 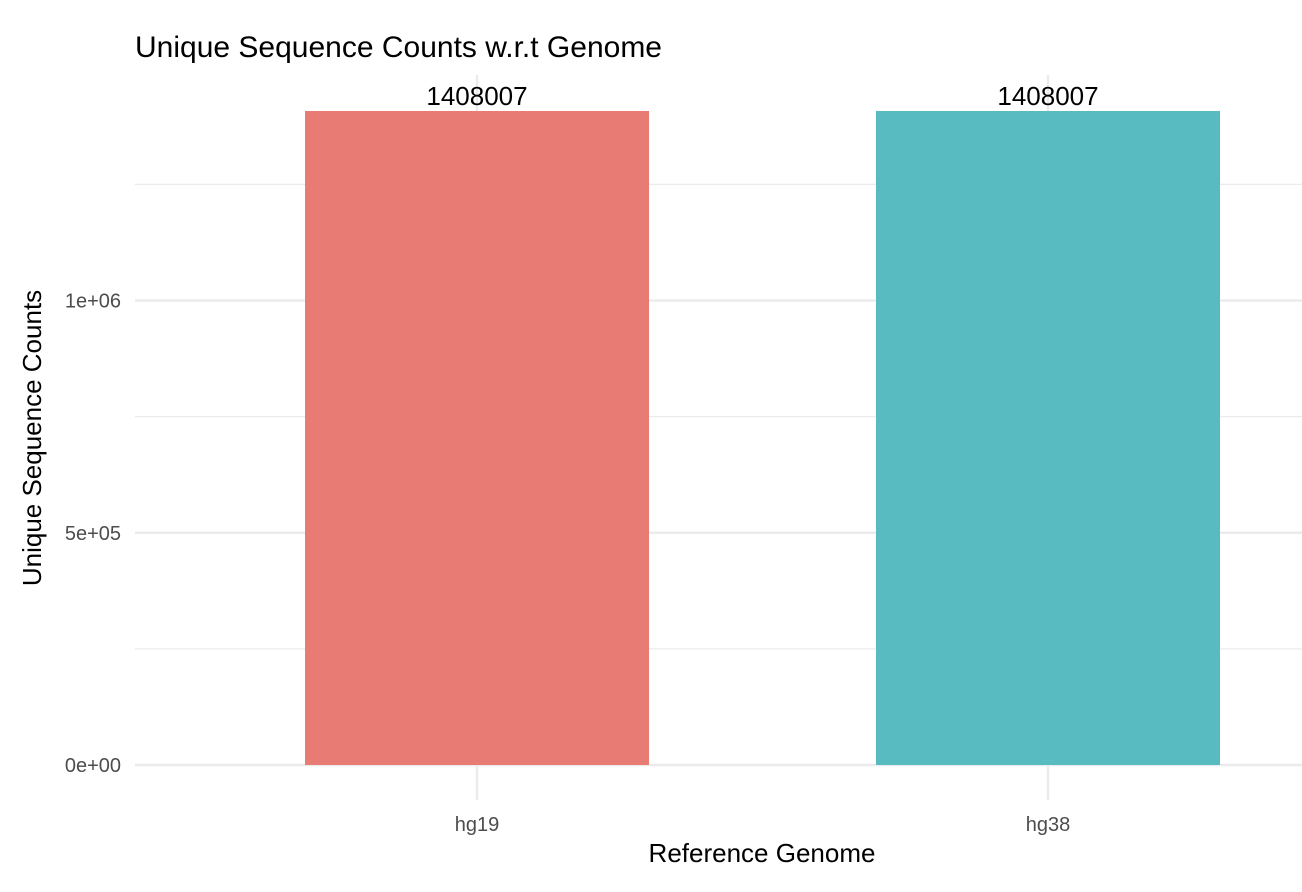 What do you see at coordinates (93, 766) in the screenshot?
I see `y-tick-label: 0e+00` at bounding box center [93, 766].